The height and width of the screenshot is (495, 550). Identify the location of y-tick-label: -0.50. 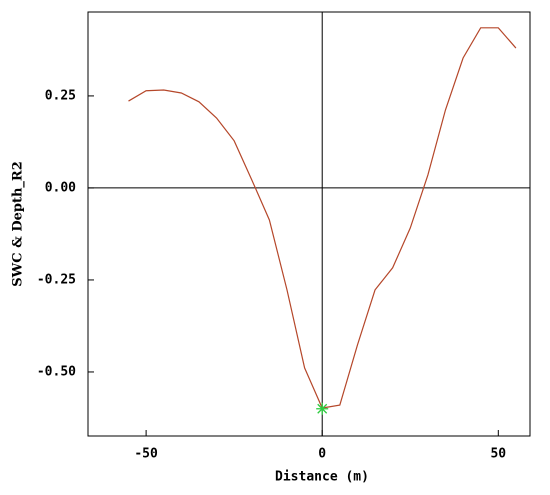
(56, 371).